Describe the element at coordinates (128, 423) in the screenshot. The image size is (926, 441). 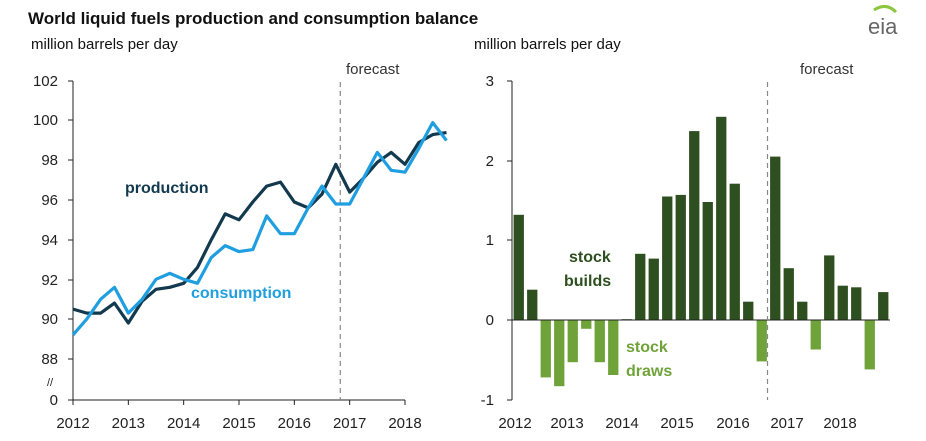
I see `left-x-tick-2013: 2013` at that location.